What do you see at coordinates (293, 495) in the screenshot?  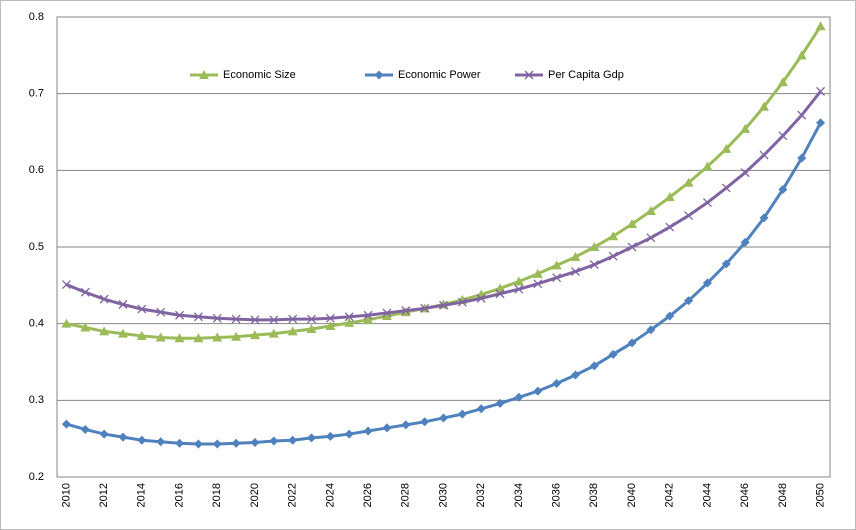 I see `x-tick-label: 2022` at bounding box center [293, 495].